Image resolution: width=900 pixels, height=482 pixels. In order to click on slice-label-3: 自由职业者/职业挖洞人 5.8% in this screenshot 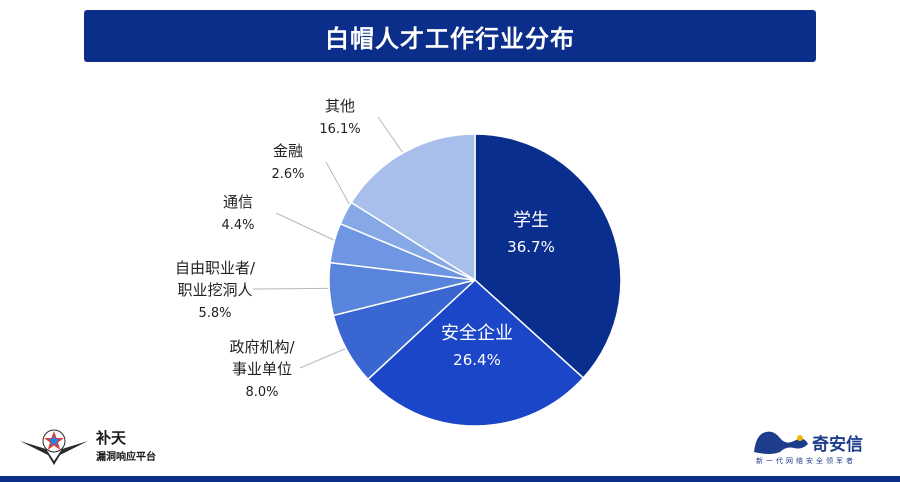, I will do `click(215, 290)`.